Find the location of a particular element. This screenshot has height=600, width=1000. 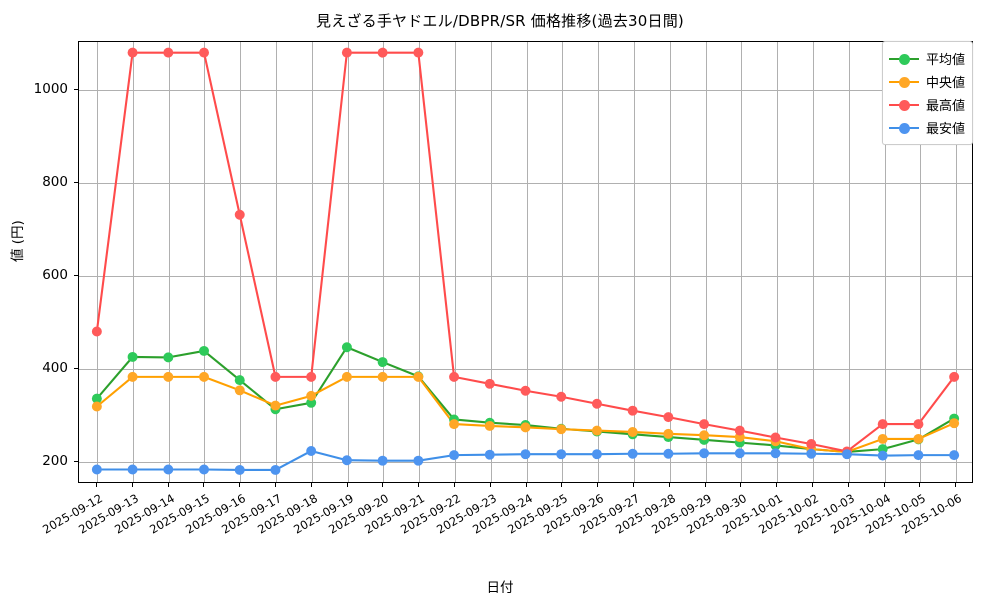

legend-item-3: 最安値 is located at coordinates (927, 127).